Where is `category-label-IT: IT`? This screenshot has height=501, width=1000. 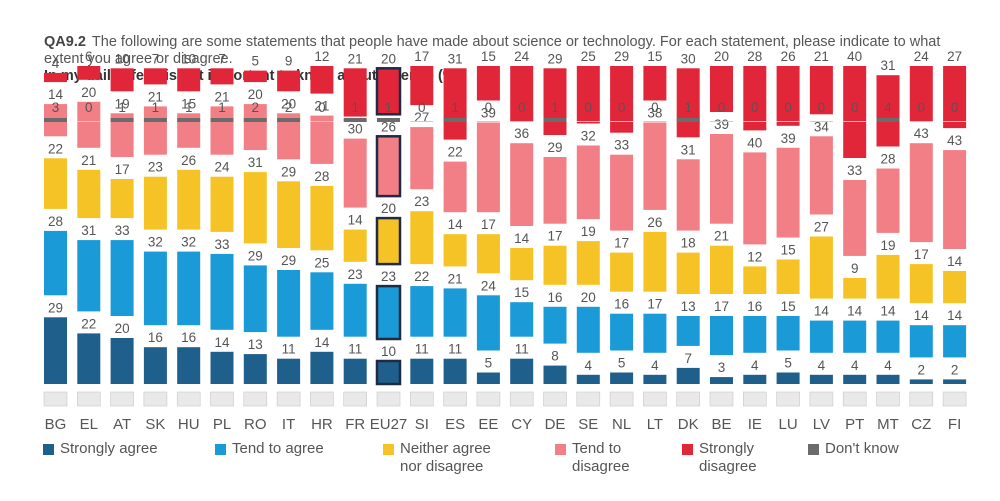 category-label-IT: IT is located at coordinates (288, 424).